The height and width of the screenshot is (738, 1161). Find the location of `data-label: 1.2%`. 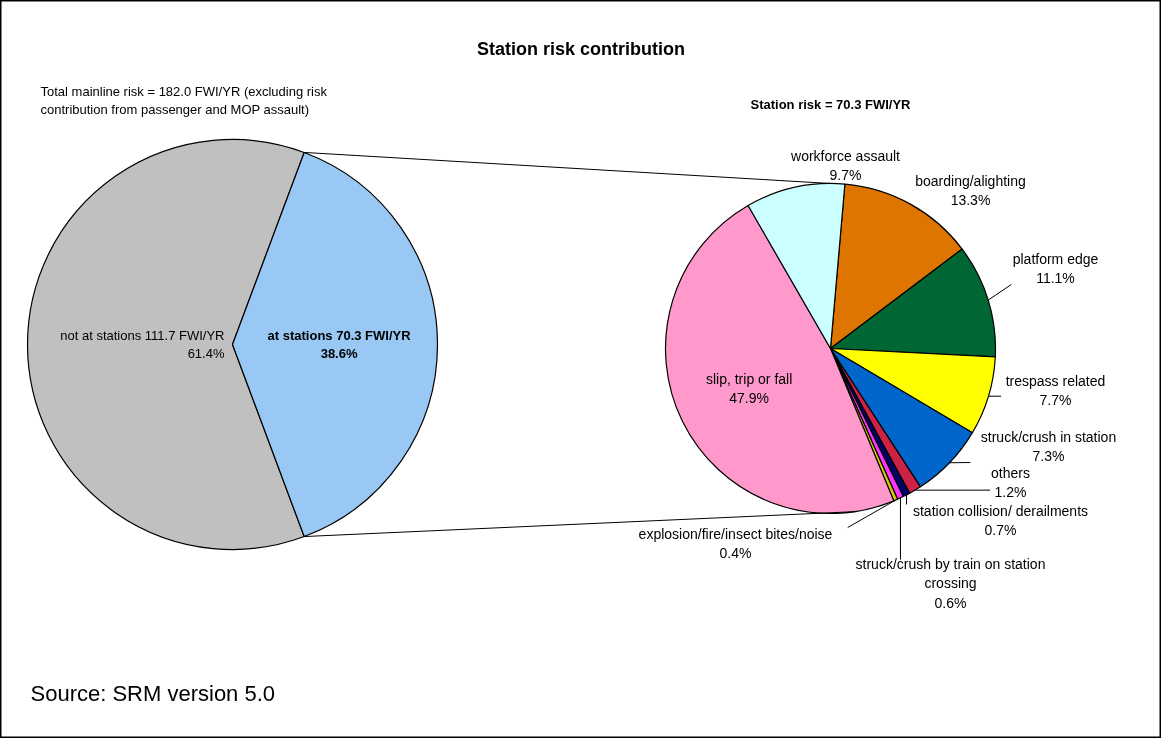

data-label: 1.2% is located at coordinates (1010, 492).